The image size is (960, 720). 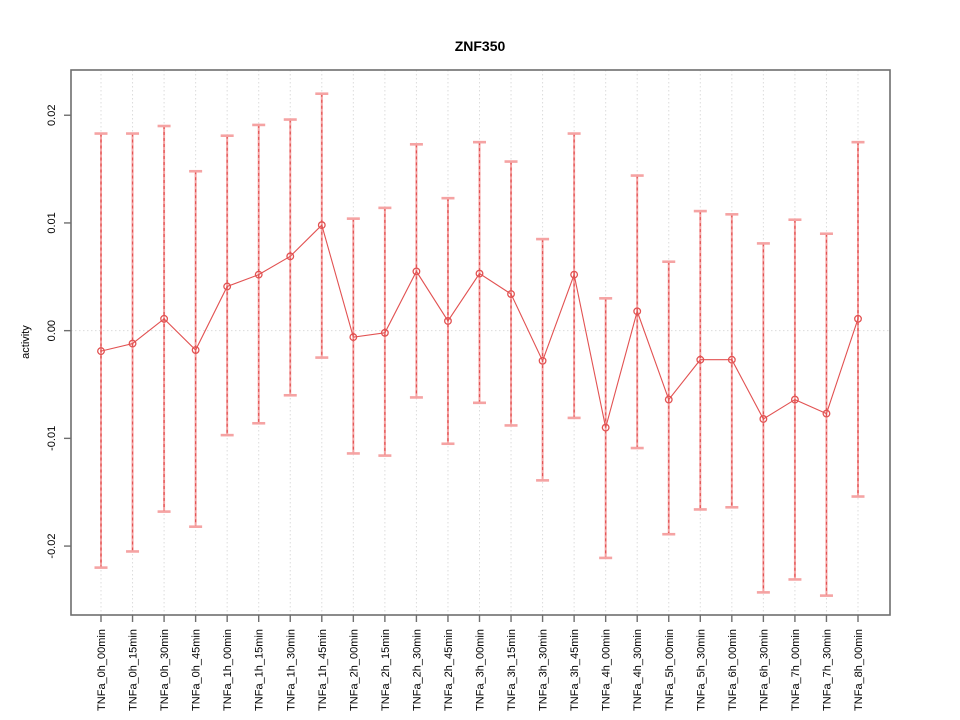 I want to click on y-tick-label: 0.02, so click(x=52, y=115).